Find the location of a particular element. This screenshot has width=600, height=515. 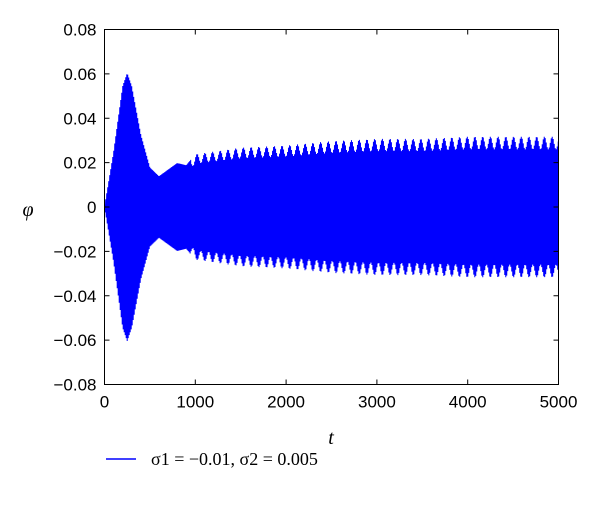

y-tick-label: 0.06 is located at coordinates (79, 74).